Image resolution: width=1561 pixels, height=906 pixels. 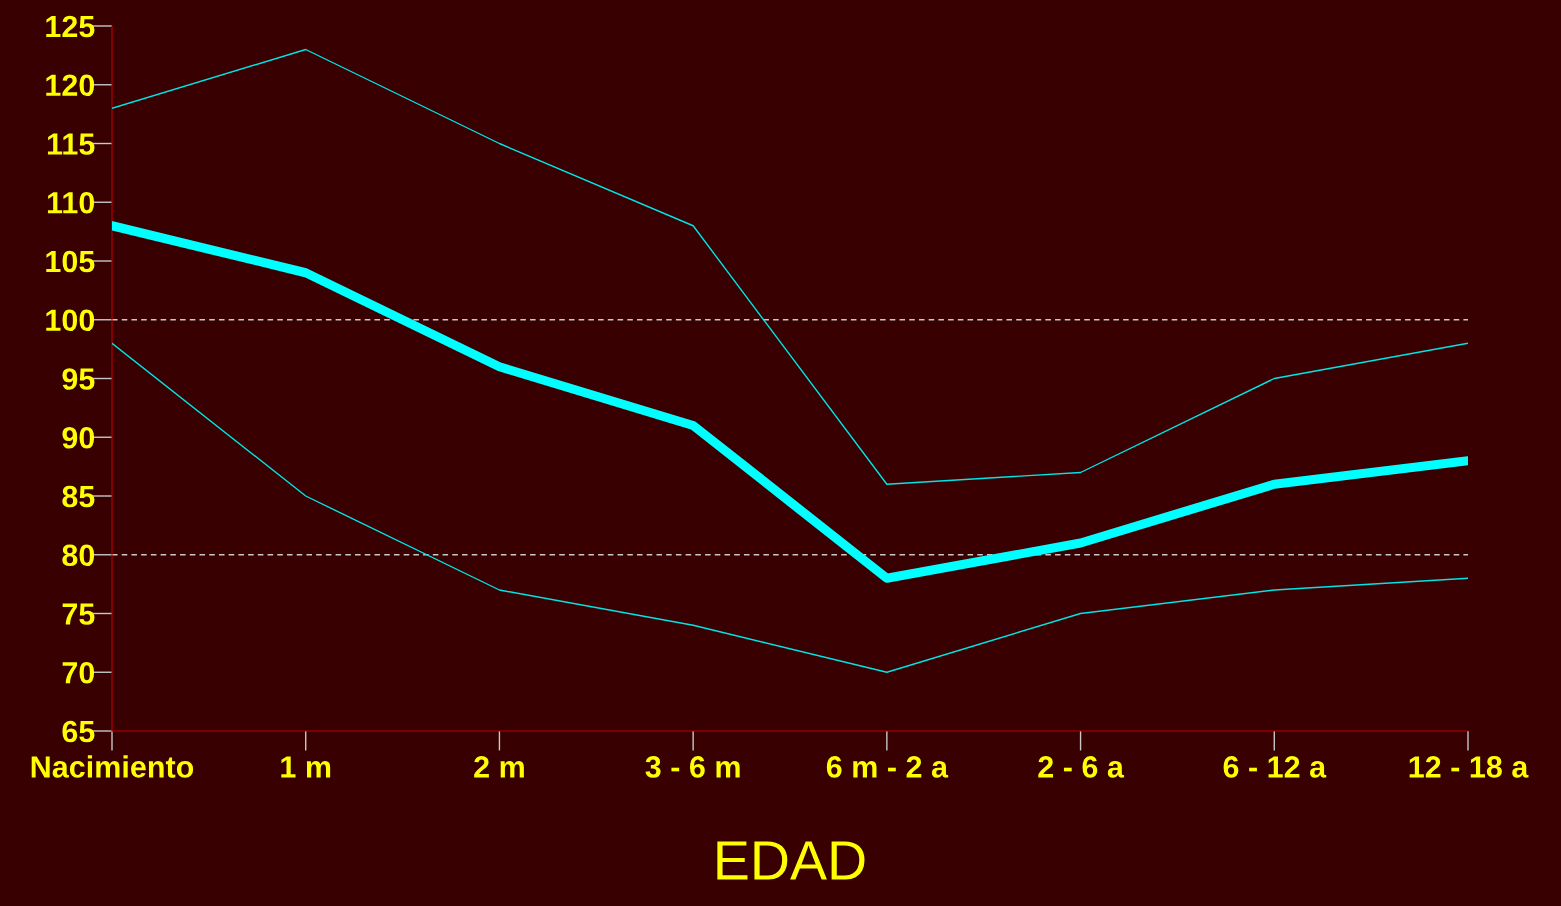 I want to click on y-tick-label: 80, so click(x=78, y=555).